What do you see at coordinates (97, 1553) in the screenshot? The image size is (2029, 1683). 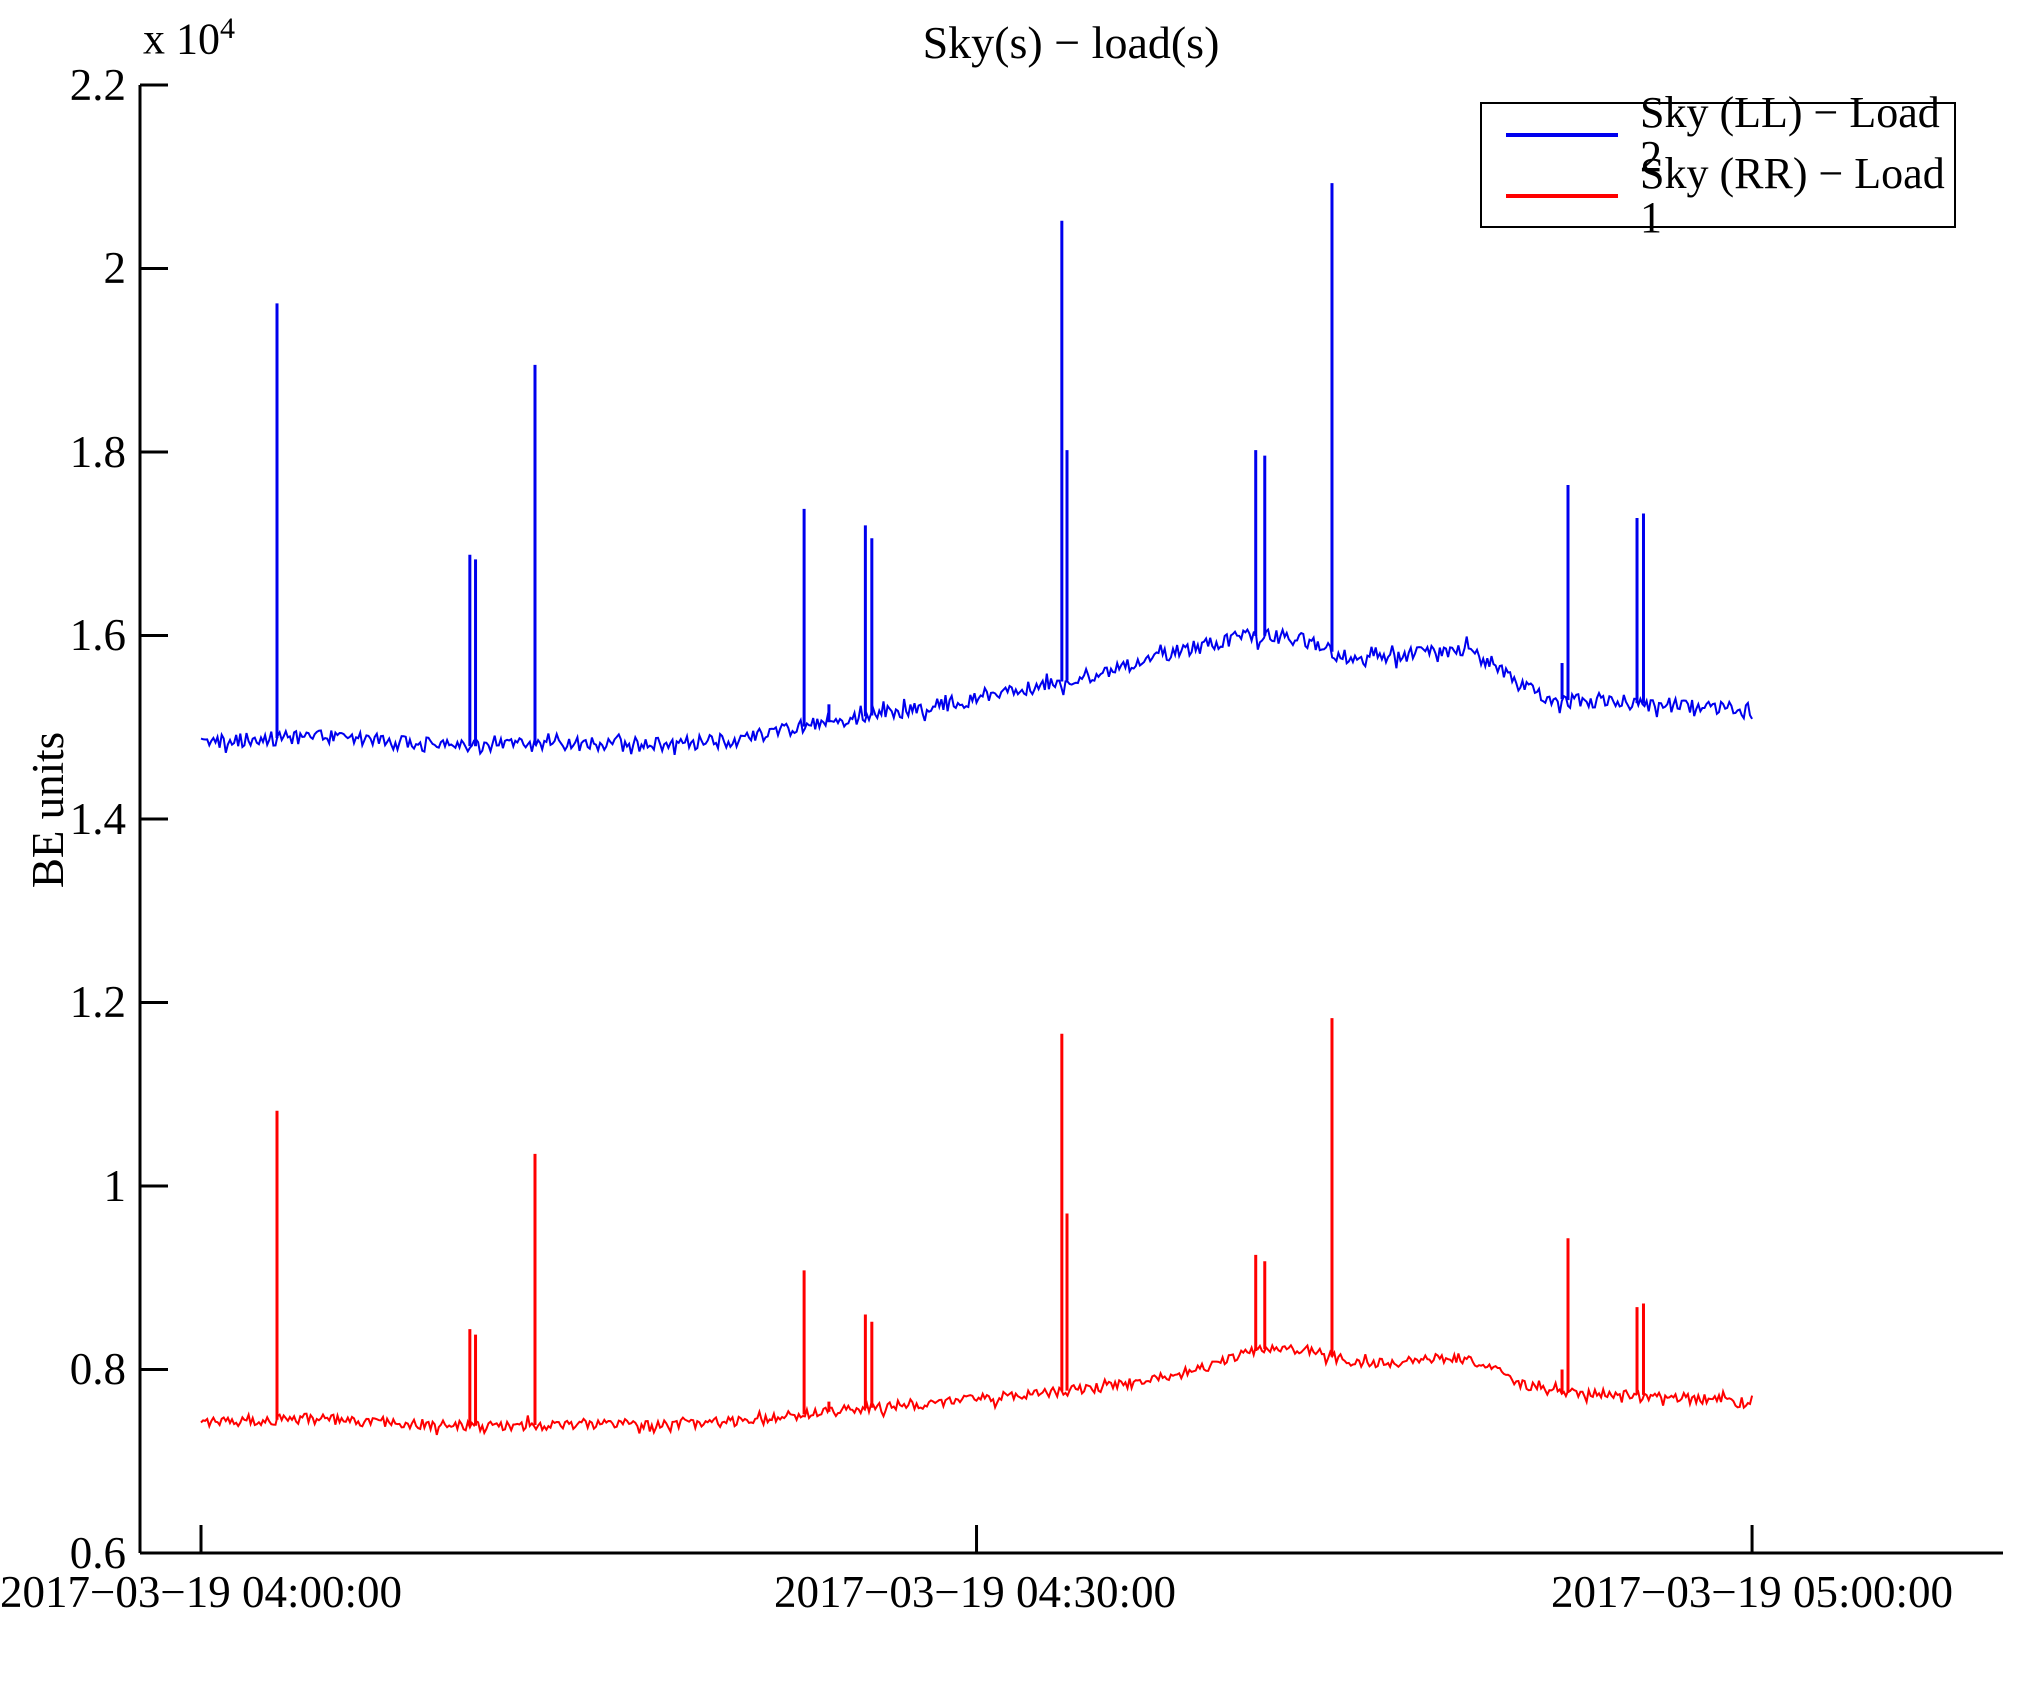 I see `y-tick-label: 0.6` at bounding box center [97, 1553].